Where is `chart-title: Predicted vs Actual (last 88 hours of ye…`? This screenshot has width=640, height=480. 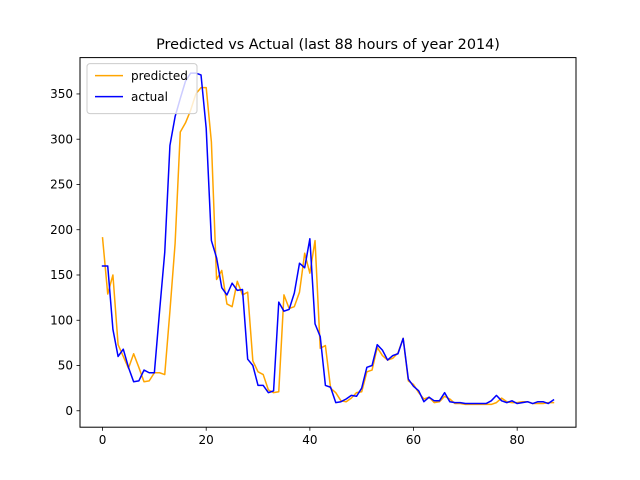 chart-title: Predicted vs Actual (last 88 hours of ye… is located at coordinates (328, 45).